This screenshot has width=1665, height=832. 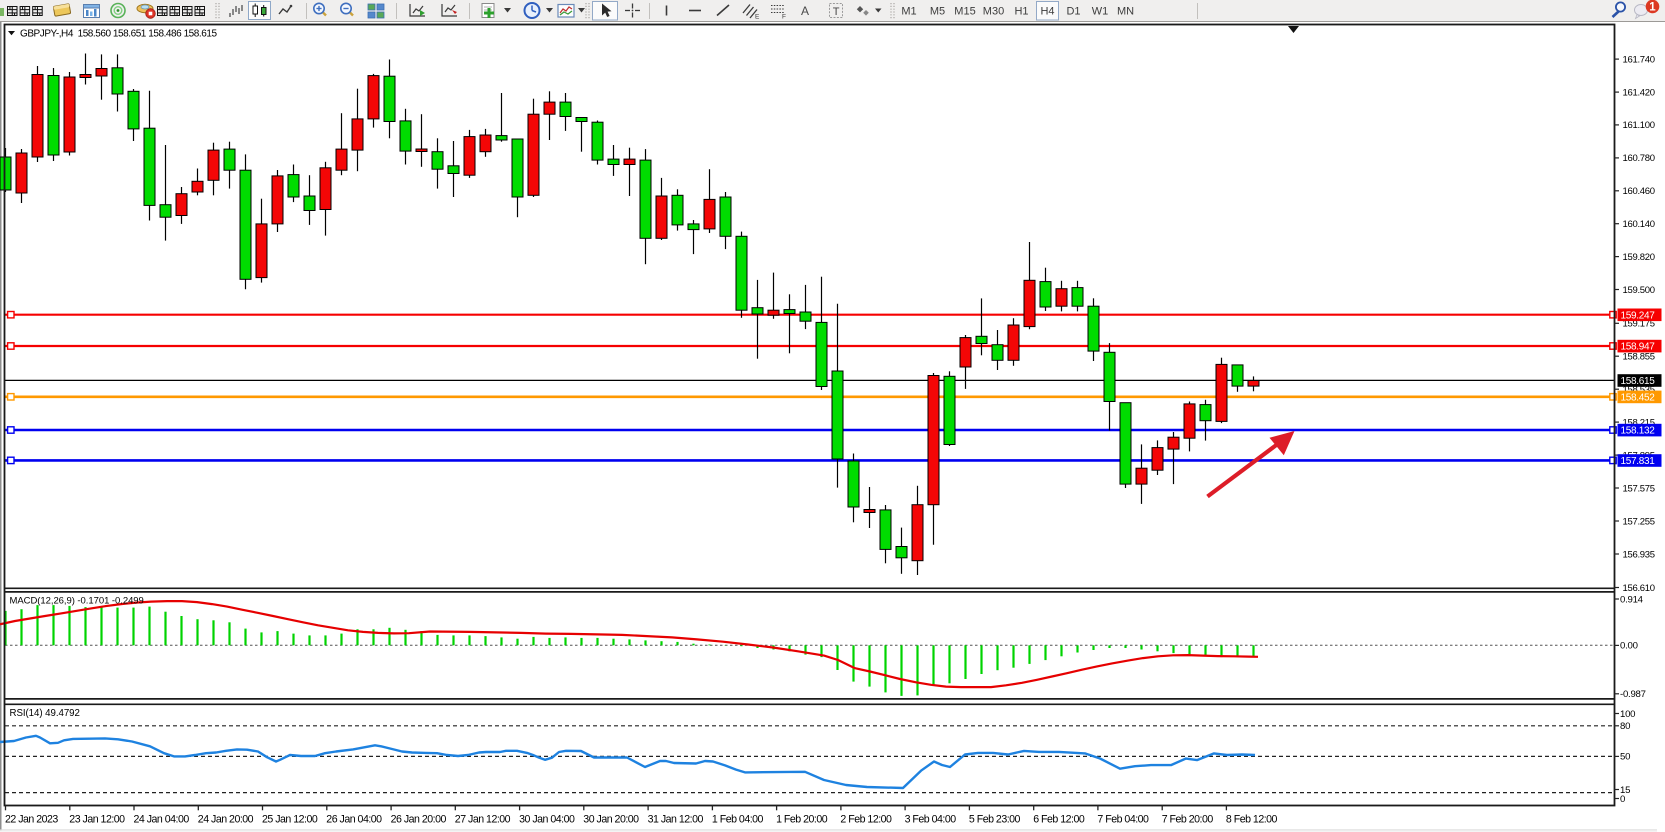 I want to click on svg-text: F, so click(x=784, y=17).